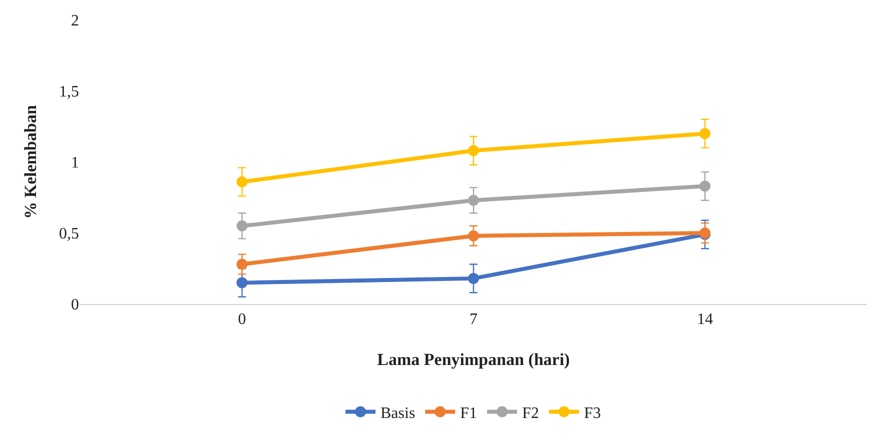  Describe the element at coordinates (592, 413) in the screenshot. I see `legend-label: F3` at that location.